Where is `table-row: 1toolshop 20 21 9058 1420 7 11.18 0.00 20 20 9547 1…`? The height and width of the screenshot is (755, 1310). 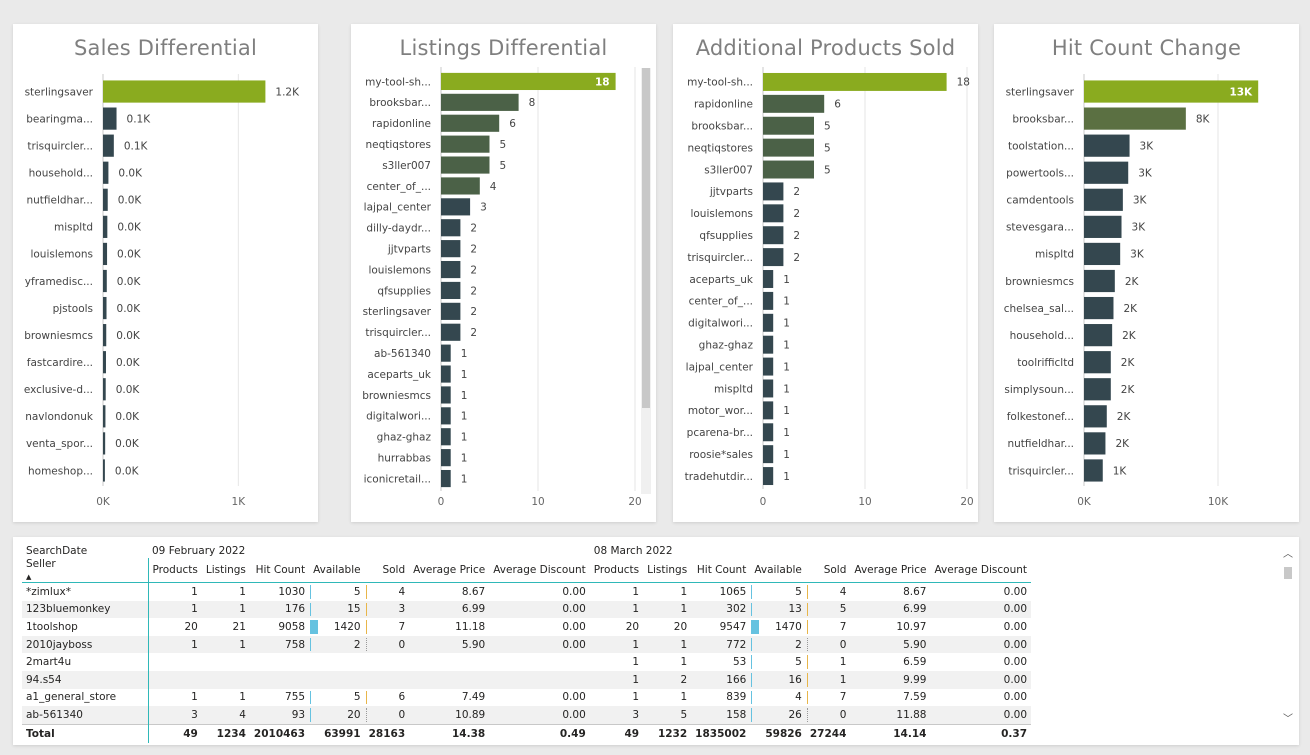 table-row: 1toolshop 20 21 9058 1420 7 11.18 0.00 20 20 9547 1… is located at coordinates (526, 627).